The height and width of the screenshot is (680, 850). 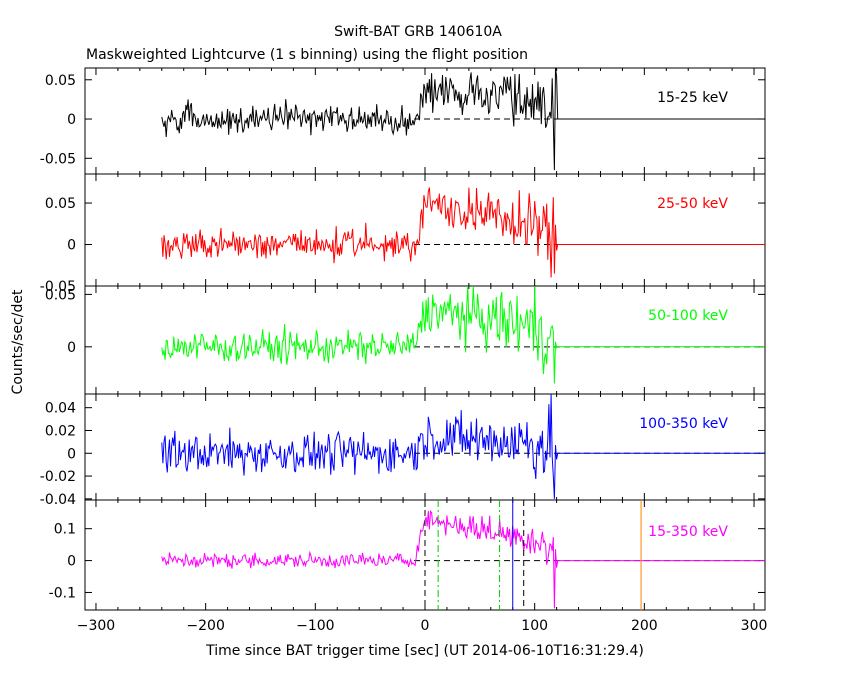 I want to click on y-tick-label: 0.1, so click(x=65, y=530).